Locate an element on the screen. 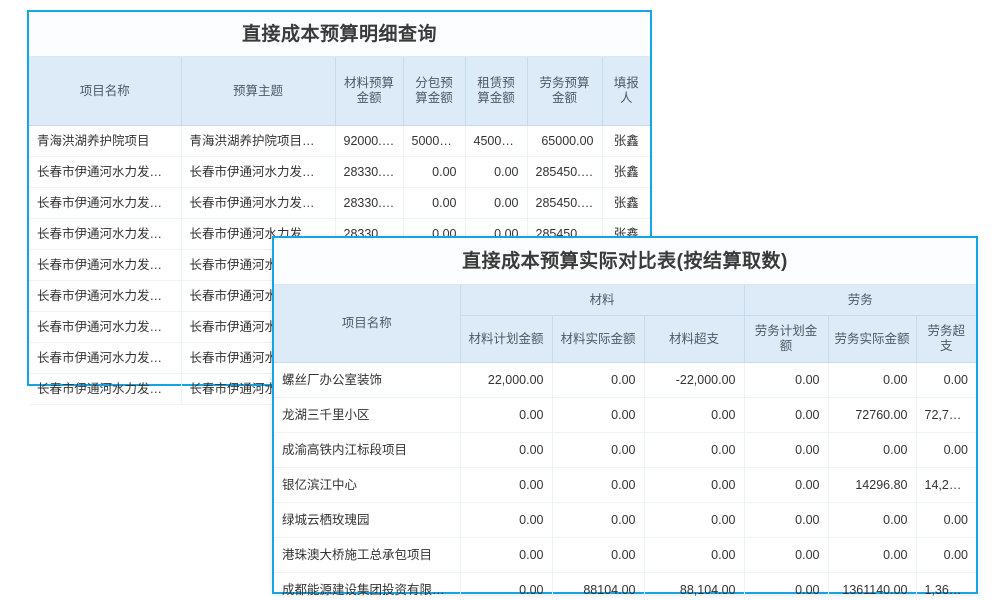 The width and height of the screenshot is (1000, 600). cell-material-actual: 88104.00 is located at coordinates (598, 586).